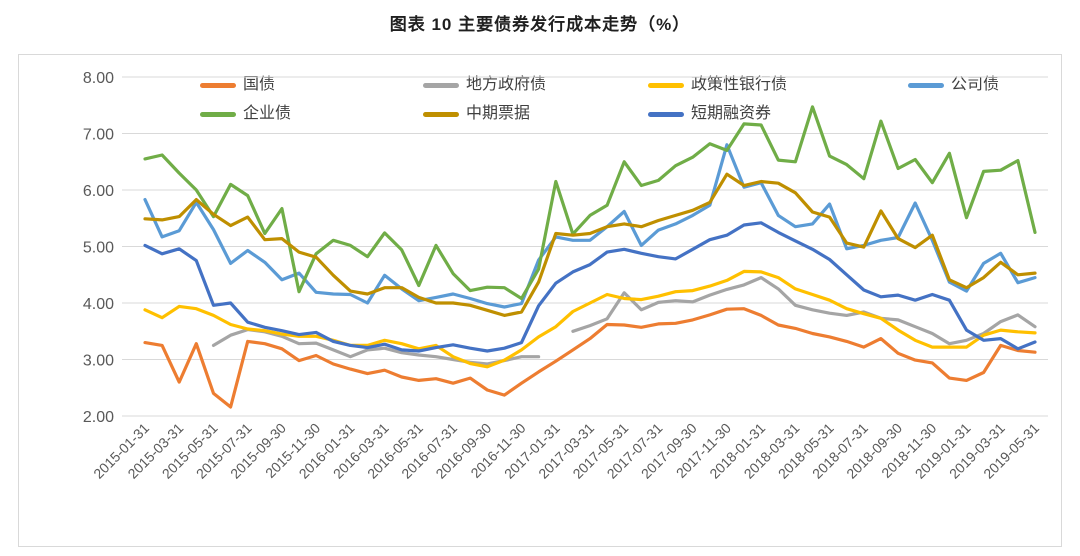 This screenshot has width=1080, height=556. Describe the element at coordinates (506, 84) in the screenshot. I see `legend-label: 地方政府债` at that location.